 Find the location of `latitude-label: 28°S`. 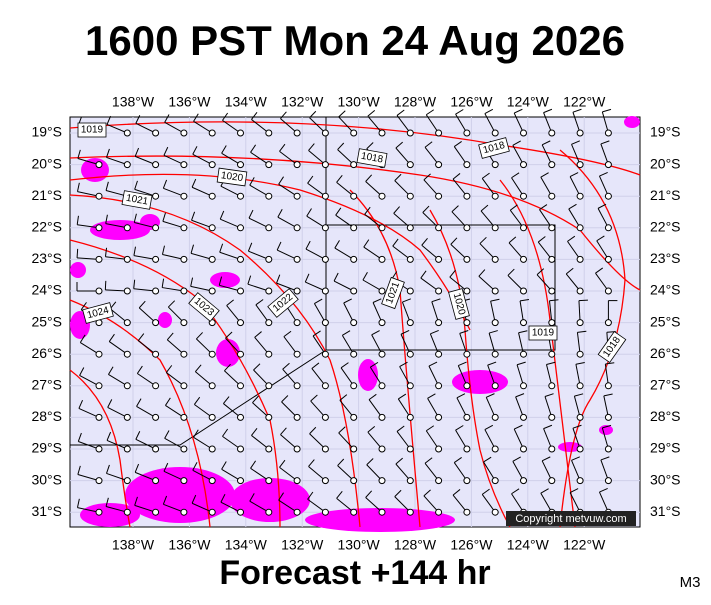

latitude-label: 28°S is located at coordinates (46, 416).